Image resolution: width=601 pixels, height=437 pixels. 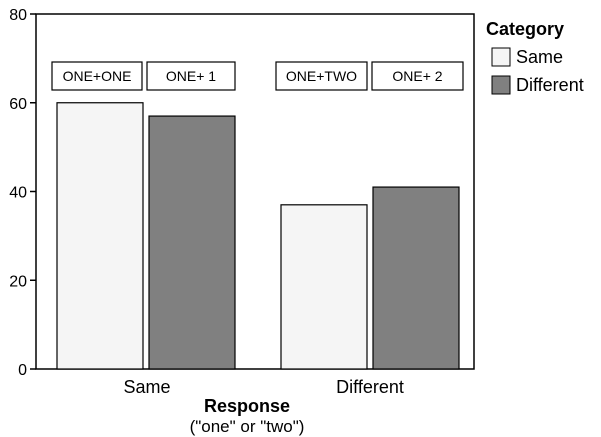 I want to click on annotations-group: ONE+ONE ONE+ 1 ONE+TWO ONE+ 2, so click(x=257, y=76).